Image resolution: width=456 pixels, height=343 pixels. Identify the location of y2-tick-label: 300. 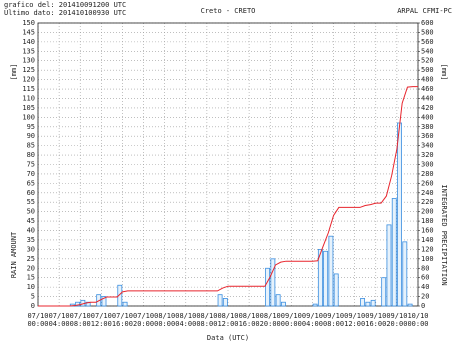
(427, 165).